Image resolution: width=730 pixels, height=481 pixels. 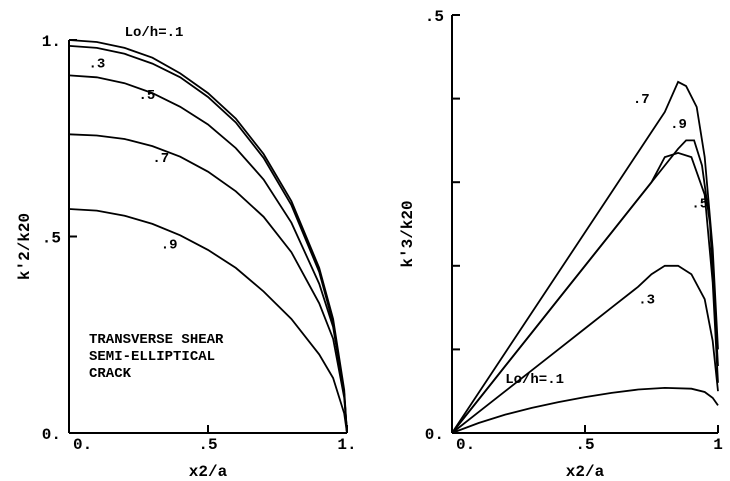 What do you see at coordinates (718, 445) in the screenshot?
I see `x-tick-label: 1` at bounding box center [718, 445].